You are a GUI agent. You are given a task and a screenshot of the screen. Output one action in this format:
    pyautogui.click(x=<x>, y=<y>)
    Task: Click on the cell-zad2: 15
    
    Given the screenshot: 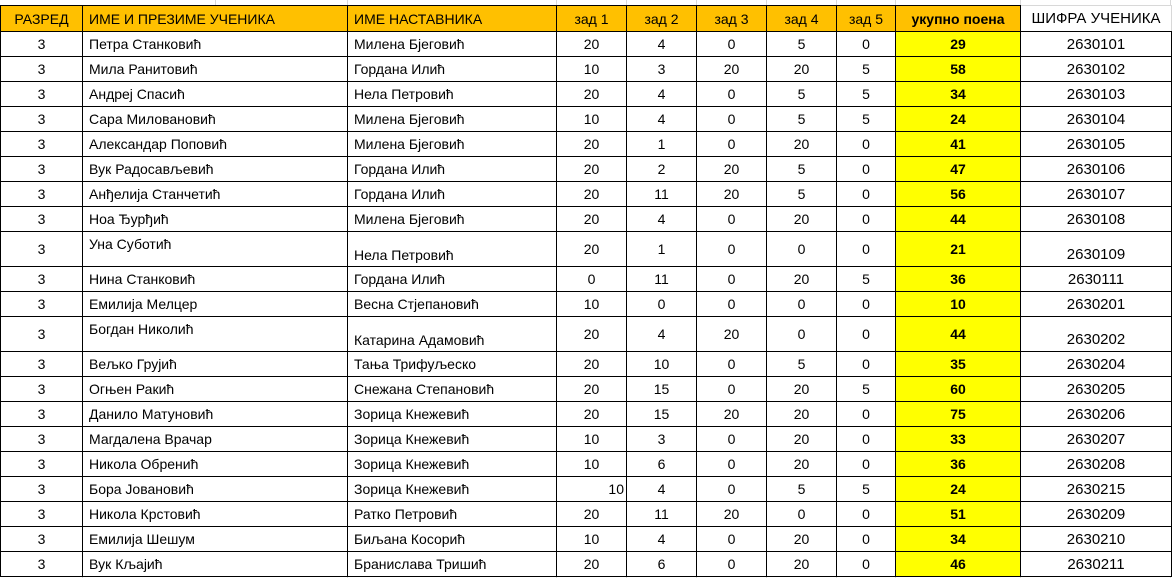 What is the action you would take?
    pyautogui.click(x=661, y=389)
    